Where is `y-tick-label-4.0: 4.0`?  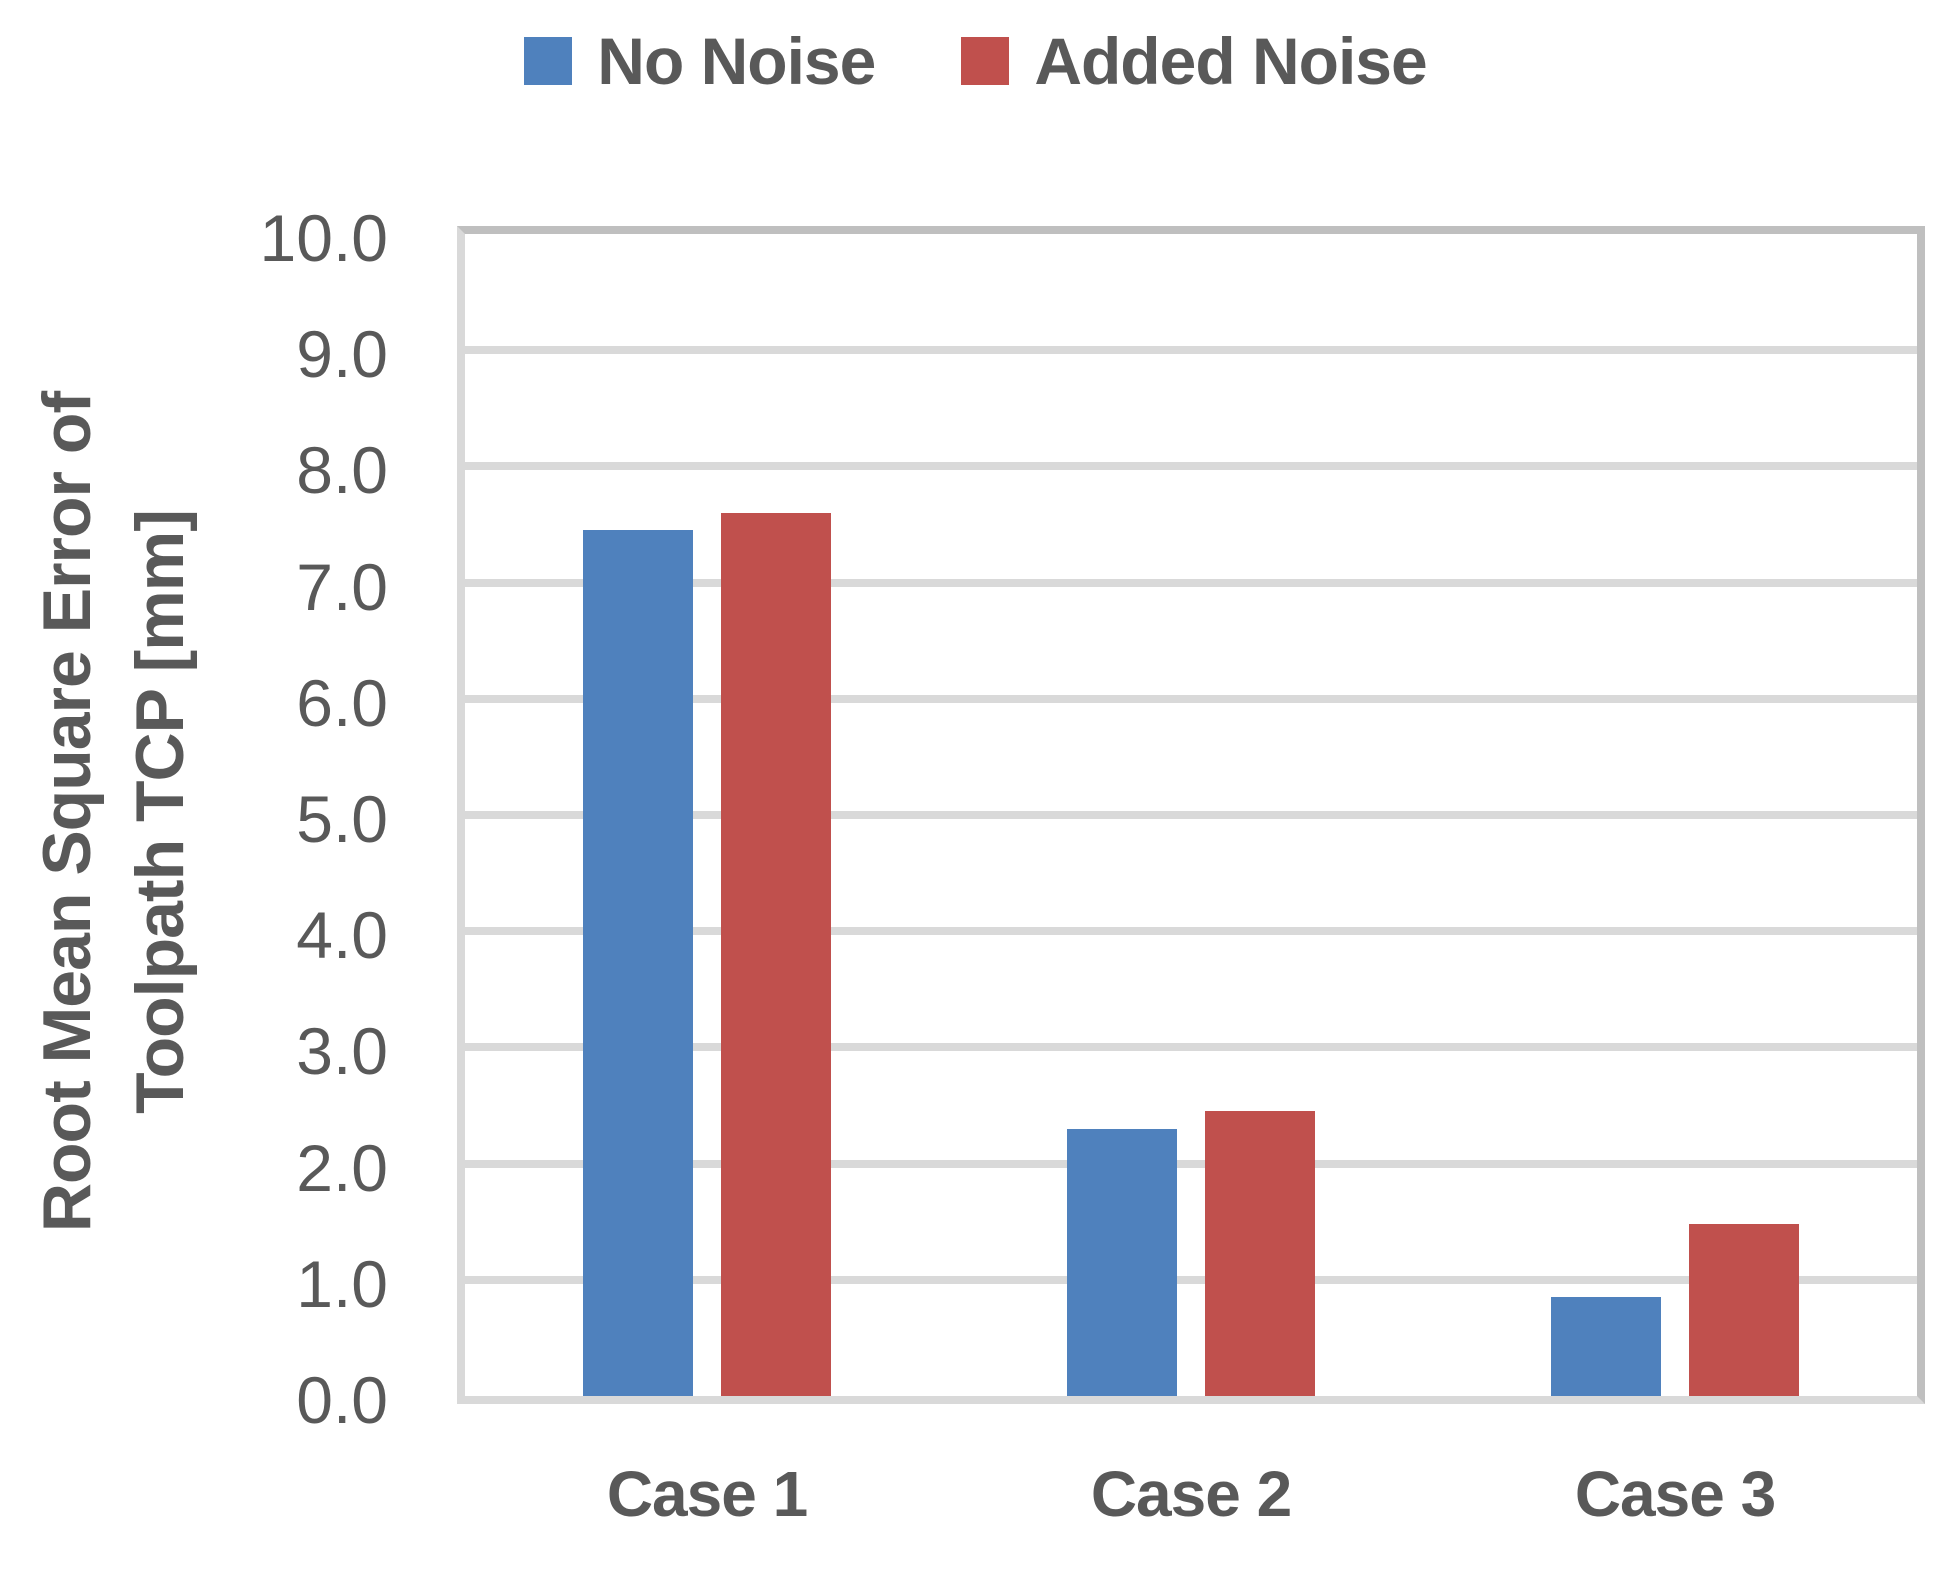 y-tick-label-4.0: 4.0 is located at coordinates (342, 935).